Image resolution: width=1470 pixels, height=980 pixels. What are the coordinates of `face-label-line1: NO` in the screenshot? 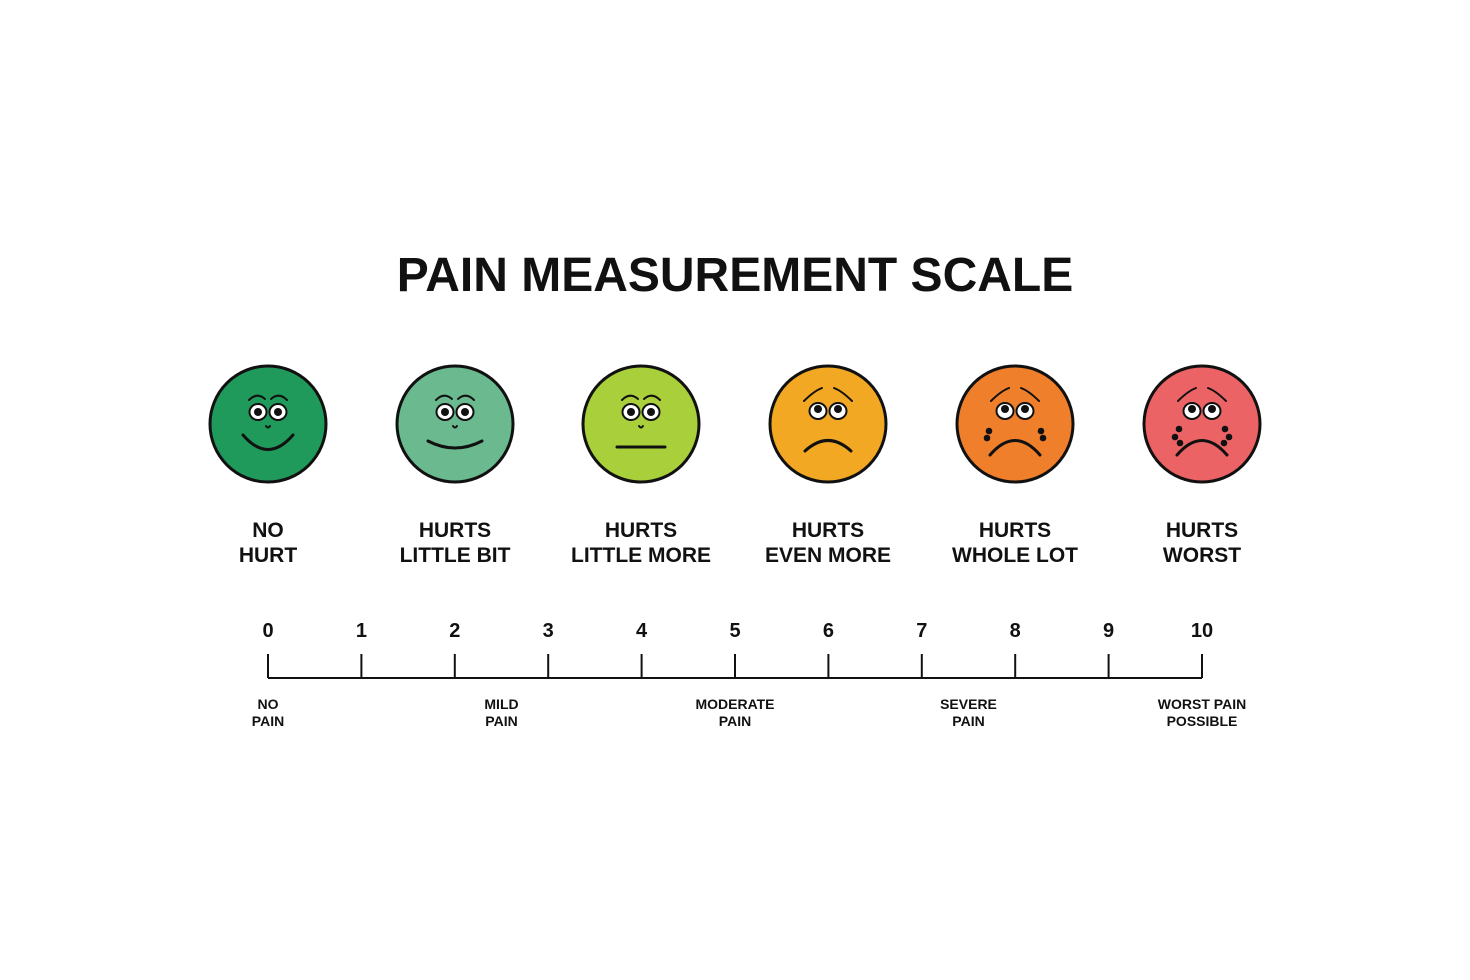 It's located at (268, 530).